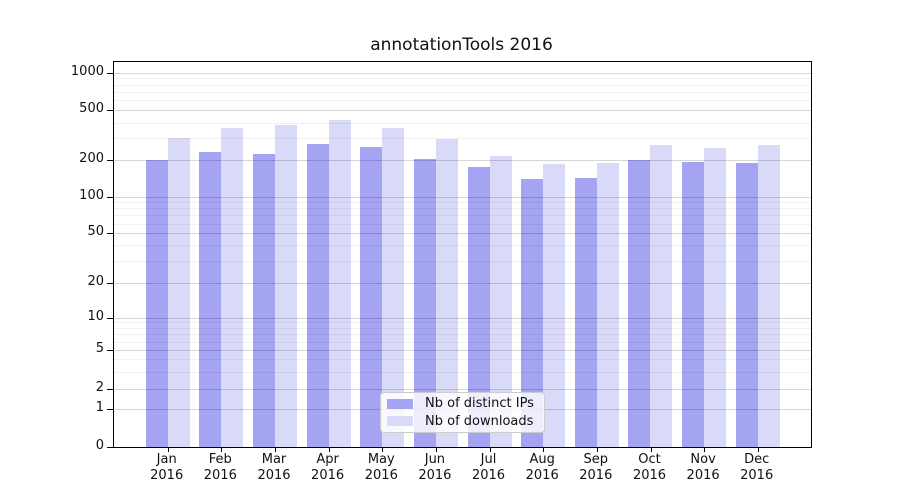 The width and height of the screenshot is (900, 500). What do you see at coordinates (757, 467) in the screenshot?
I see `x-tick-label: Dec 2016` at bounding box center [757, 467].